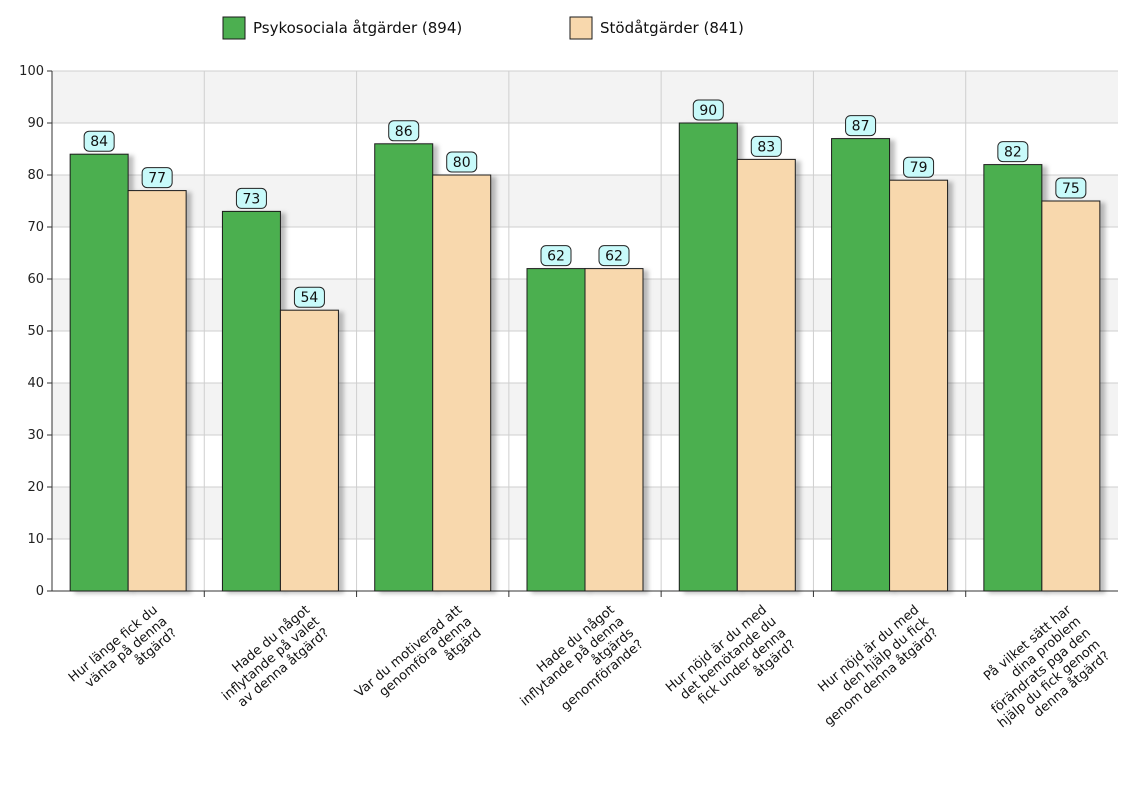 This screenshot has height=790, width=1131. I want to click on data-label: 83, so click(766, 147).